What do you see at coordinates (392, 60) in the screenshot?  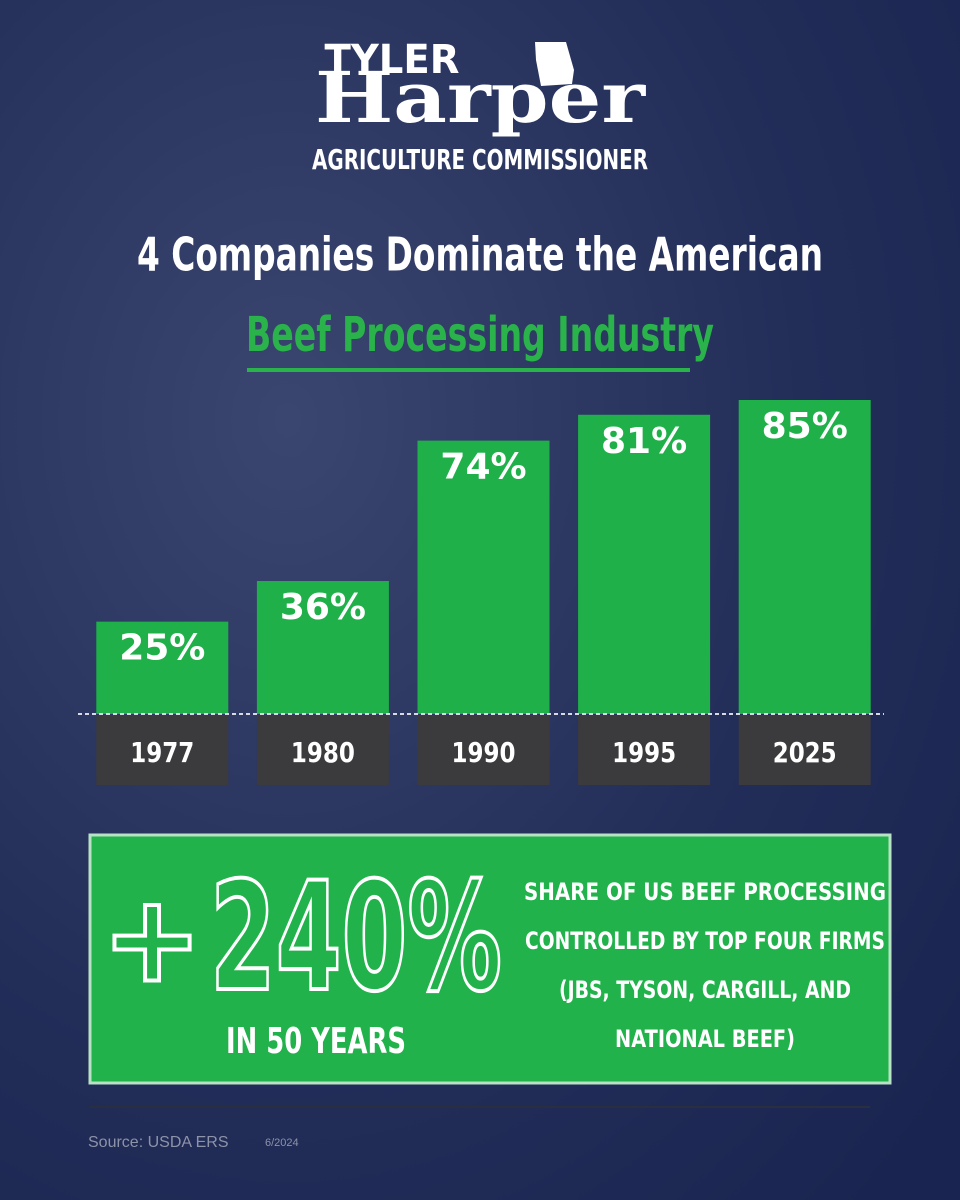 I see `header-first-name: TYLER` at bounding box center [392, 60].